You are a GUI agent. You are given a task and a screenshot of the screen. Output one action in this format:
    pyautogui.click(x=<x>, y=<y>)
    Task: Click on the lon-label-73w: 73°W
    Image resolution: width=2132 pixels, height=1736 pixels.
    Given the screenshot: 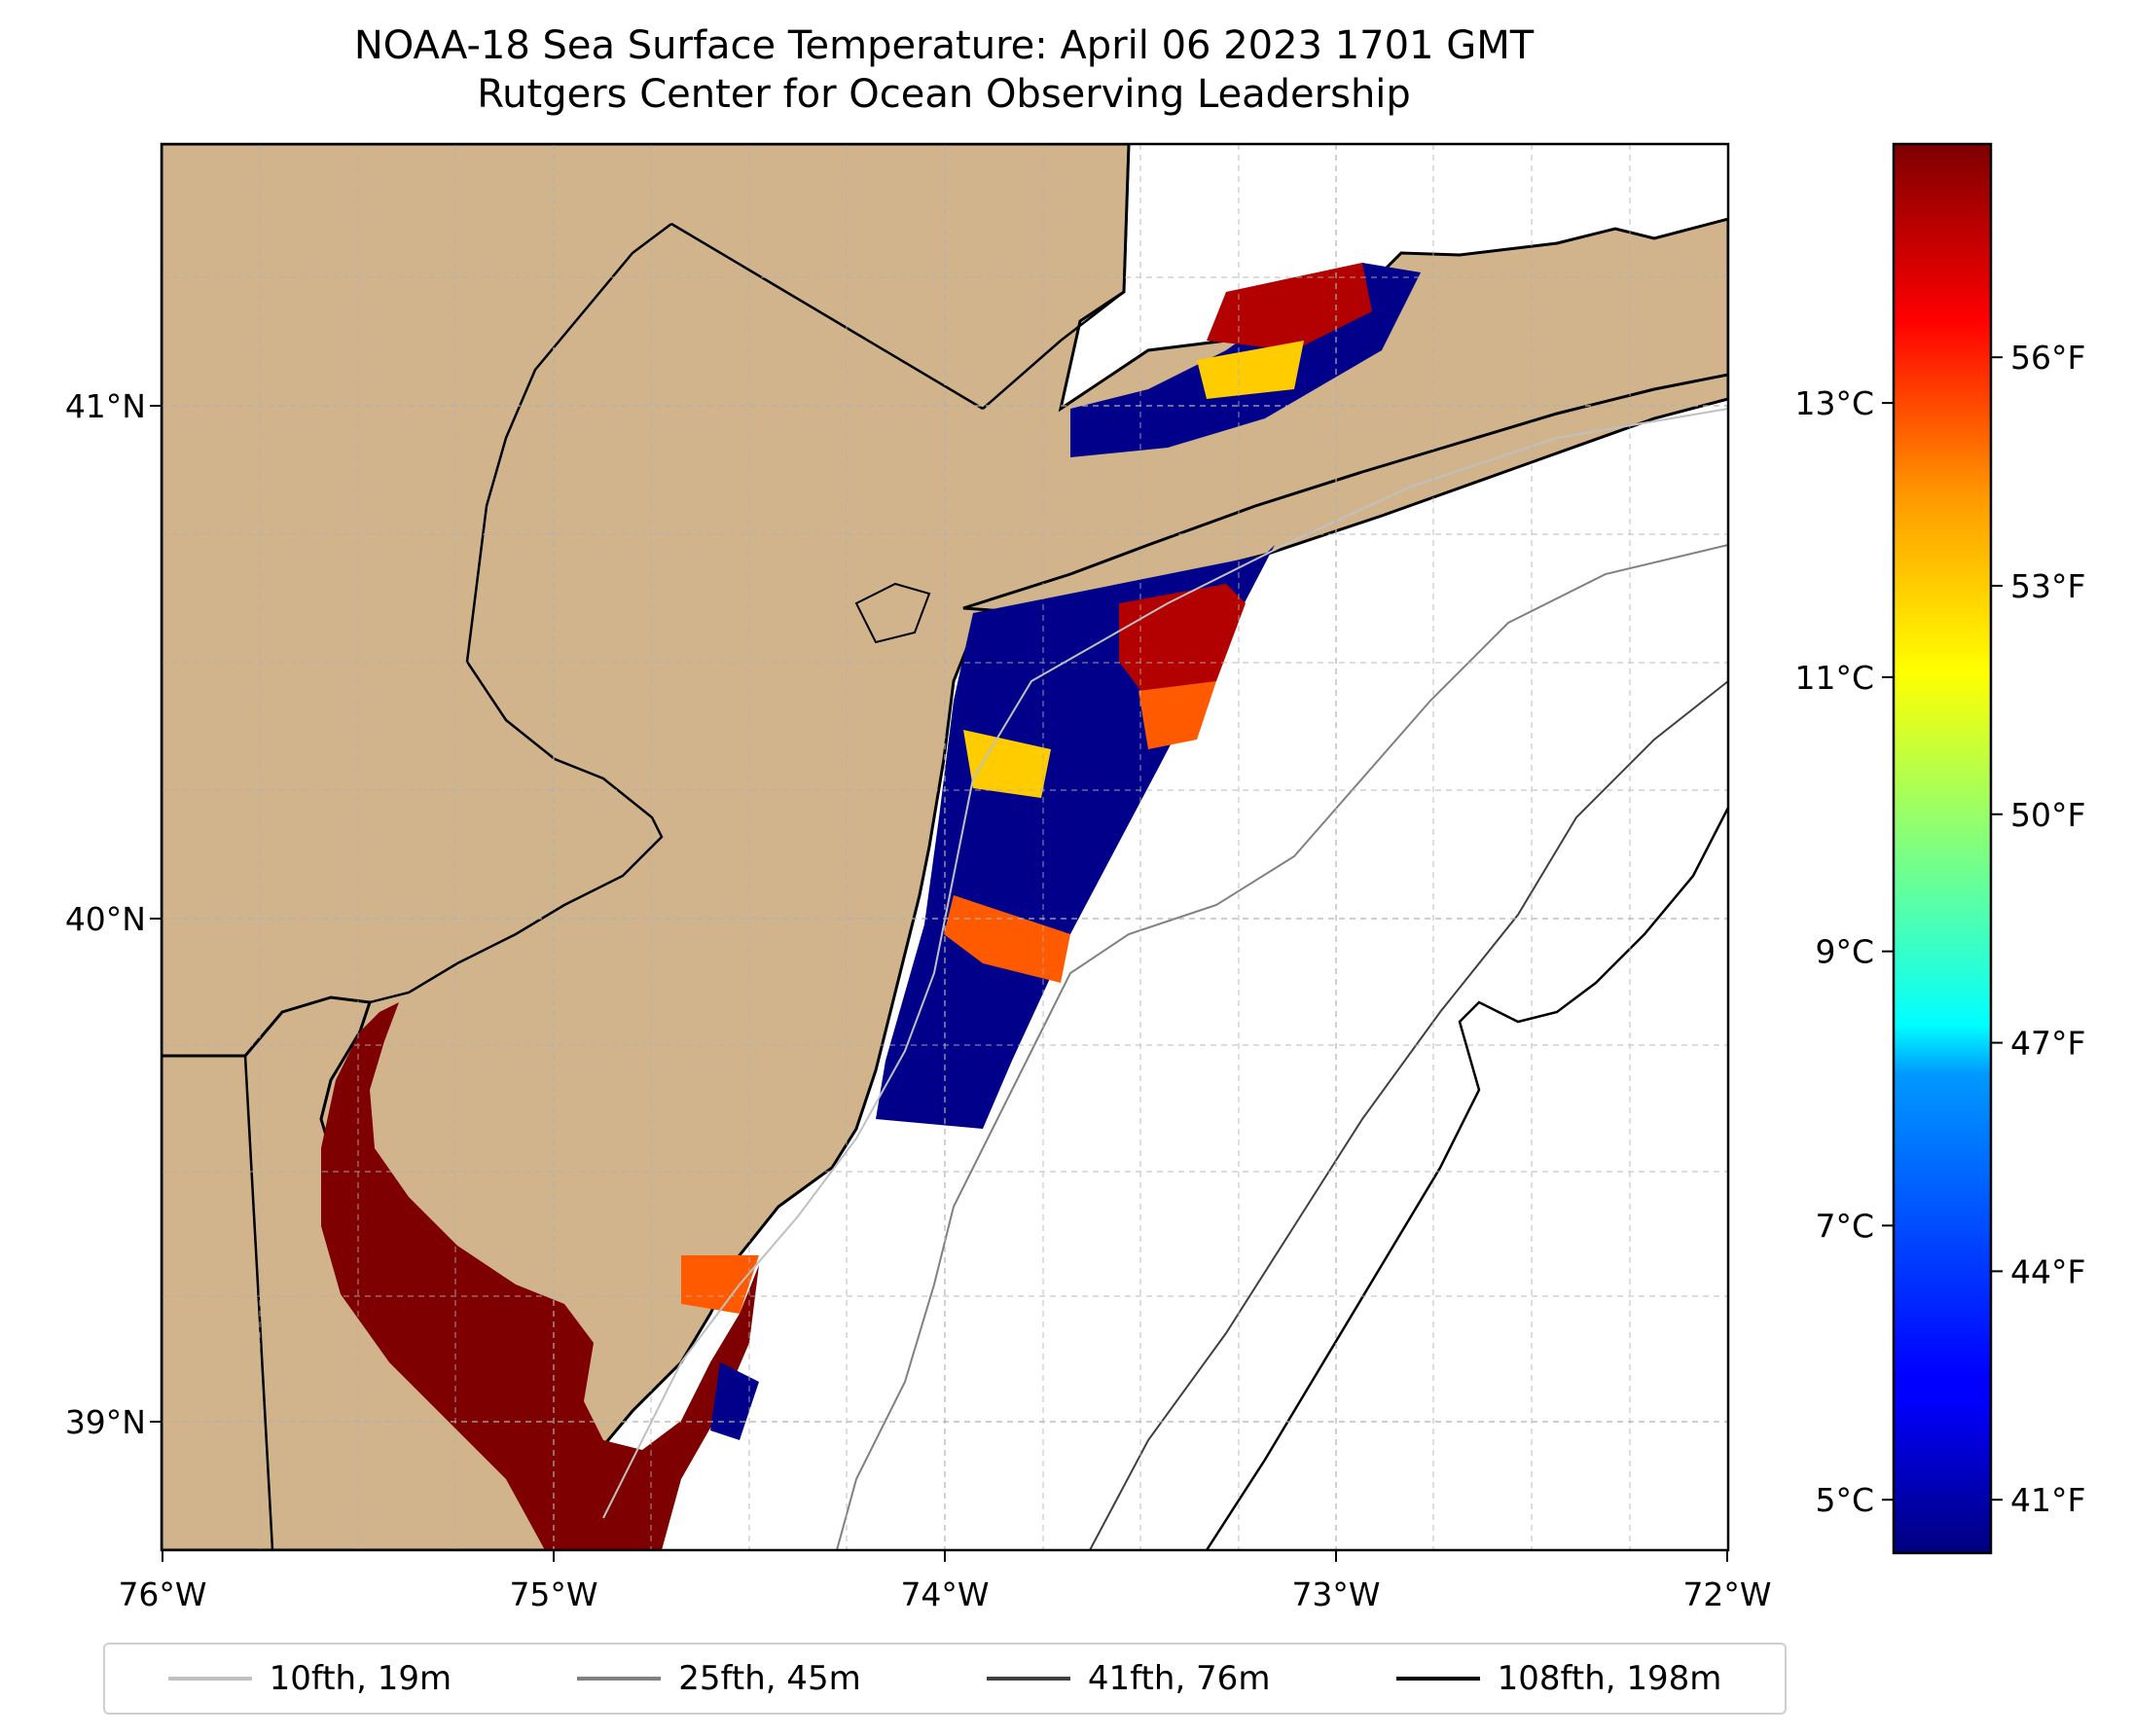 What is the action you would take?
    pyautogui.click(x=1335, y=1594)
    